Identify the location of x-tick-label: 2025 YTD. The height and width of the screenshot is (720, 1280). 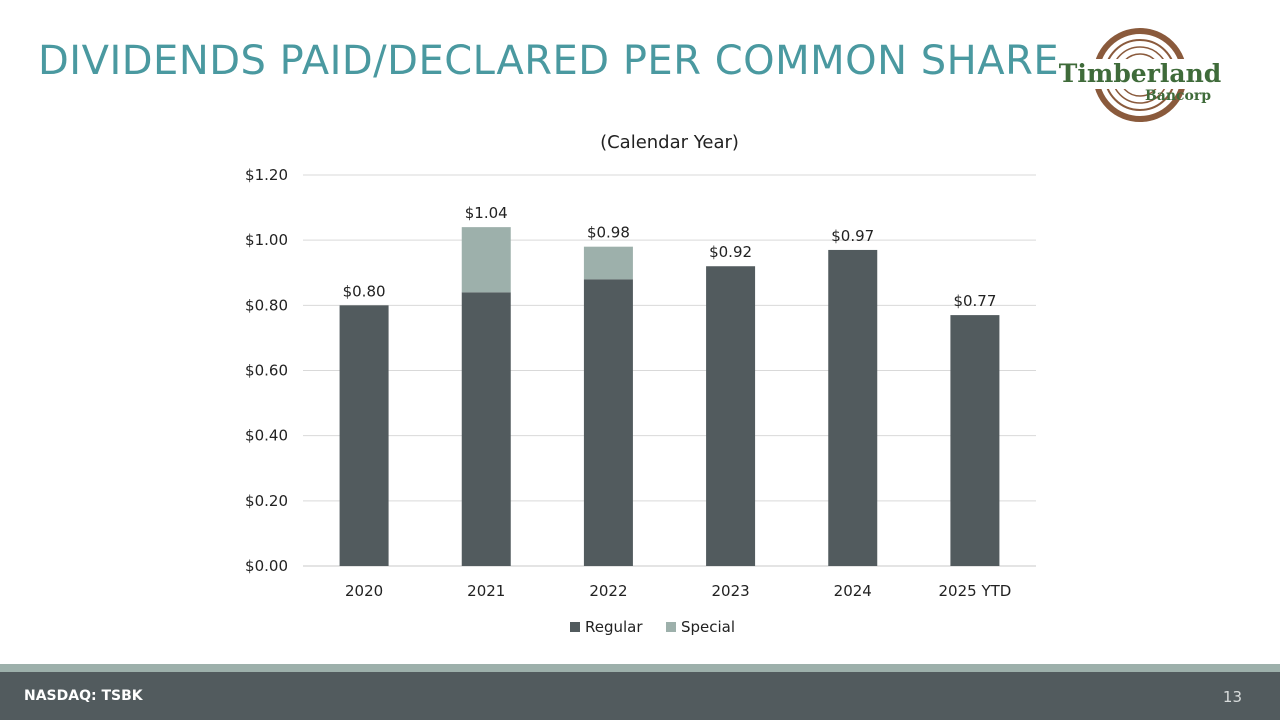
(975, 591).